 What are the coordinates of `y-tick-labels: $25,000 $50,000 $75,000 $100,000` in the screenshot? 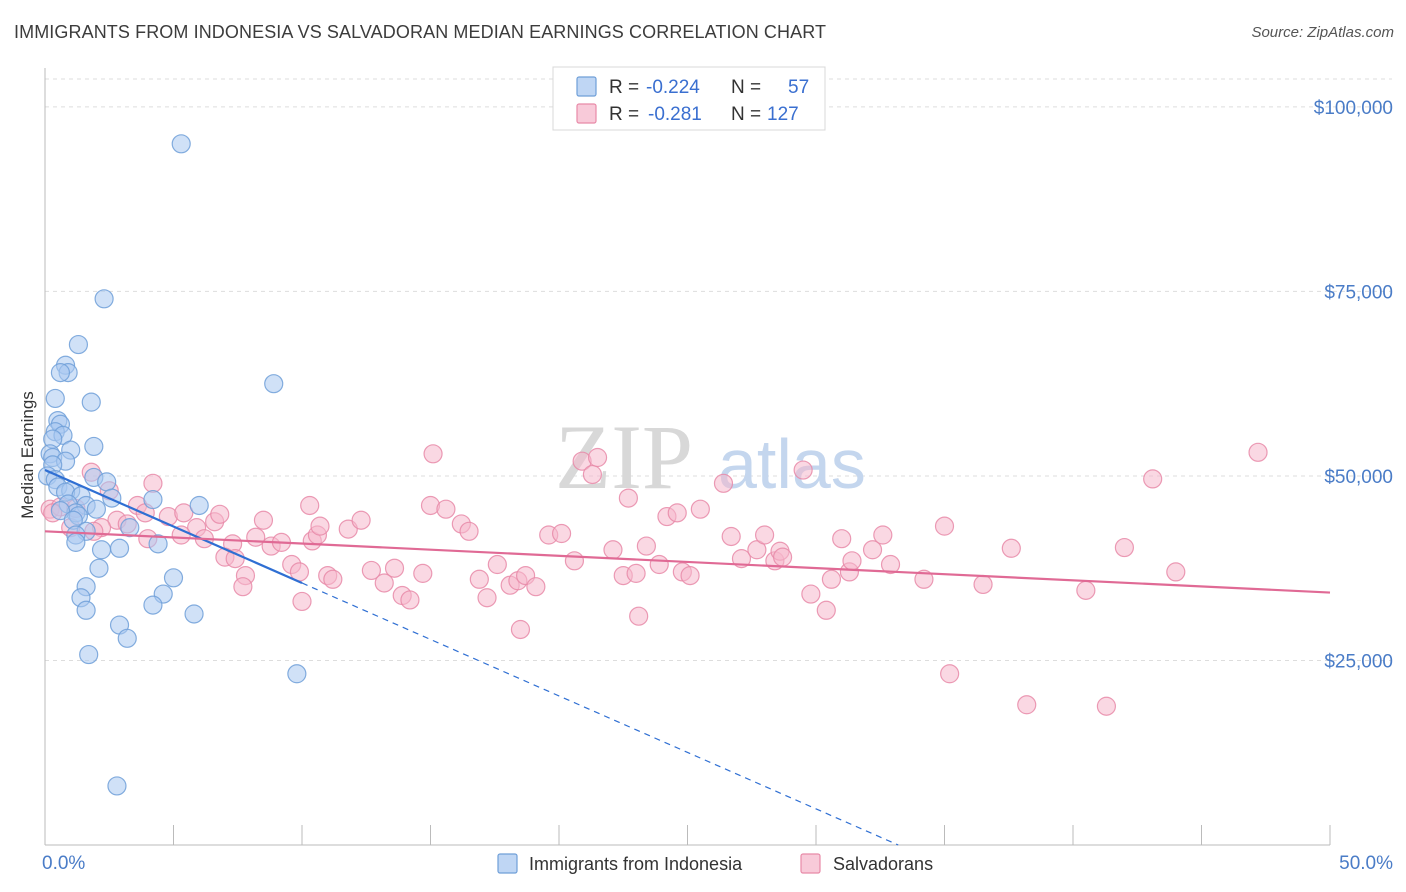 It's located at (1353, 385).